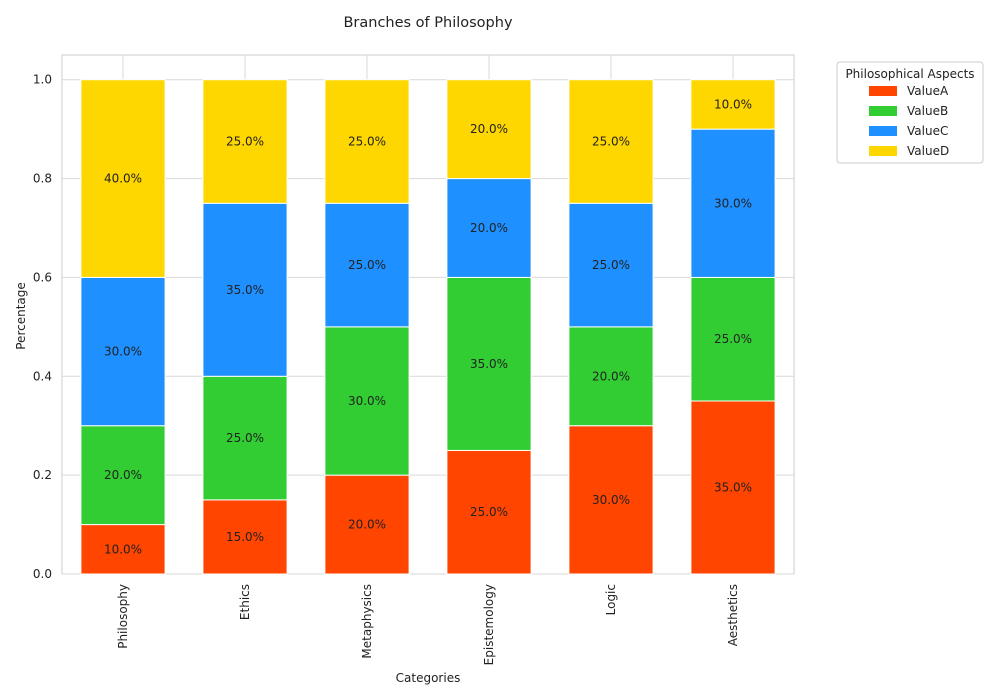 The image size is (1000, 700). I want to click on bar-valueb-ethics, so click(245, 438).